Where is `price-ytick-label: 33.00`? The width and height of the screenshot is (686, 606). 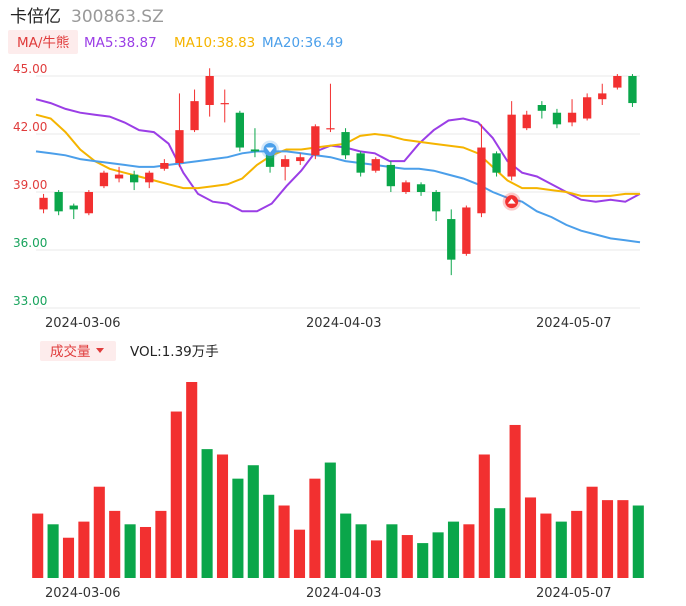 price-ytick-label: 33.00 is located at coordinates (30, 301).